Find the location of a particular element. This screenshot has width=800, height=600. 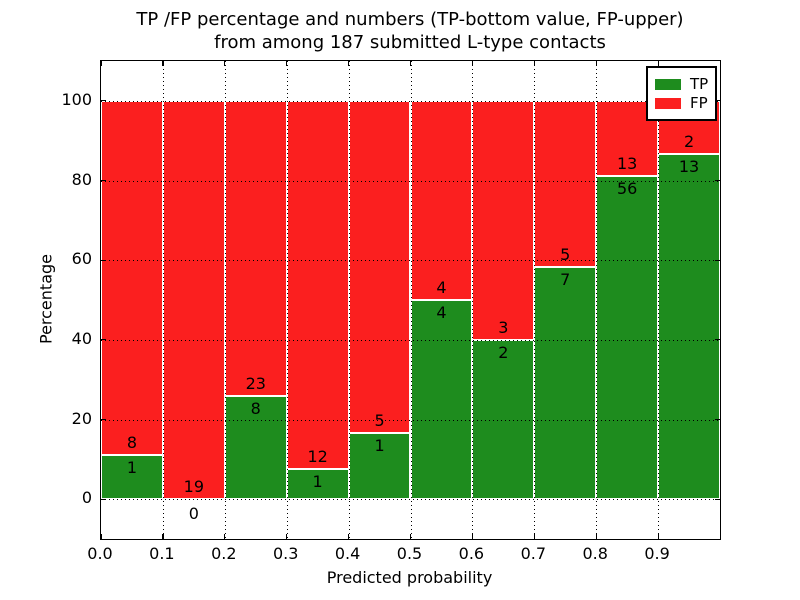

x-tick-label: 0.1 is located at coordinates (162, 553).